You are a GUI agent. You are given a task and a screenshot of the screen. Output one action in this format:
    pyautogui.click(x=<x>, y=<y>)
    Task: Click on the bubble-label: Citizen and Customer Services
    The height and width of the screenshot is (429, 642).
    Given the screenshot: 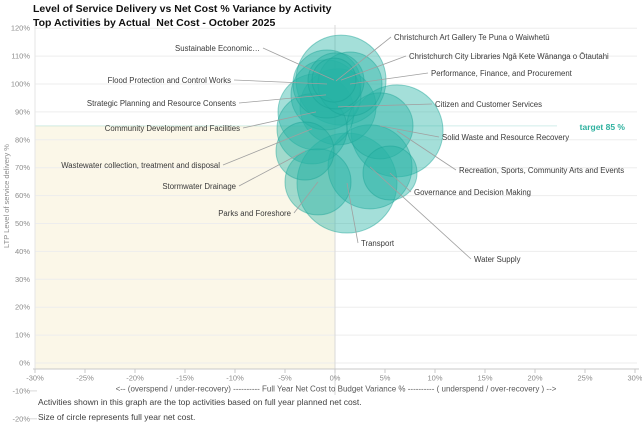 What is the action you would take?
    pyautogui.click(x=488, y=104)
    